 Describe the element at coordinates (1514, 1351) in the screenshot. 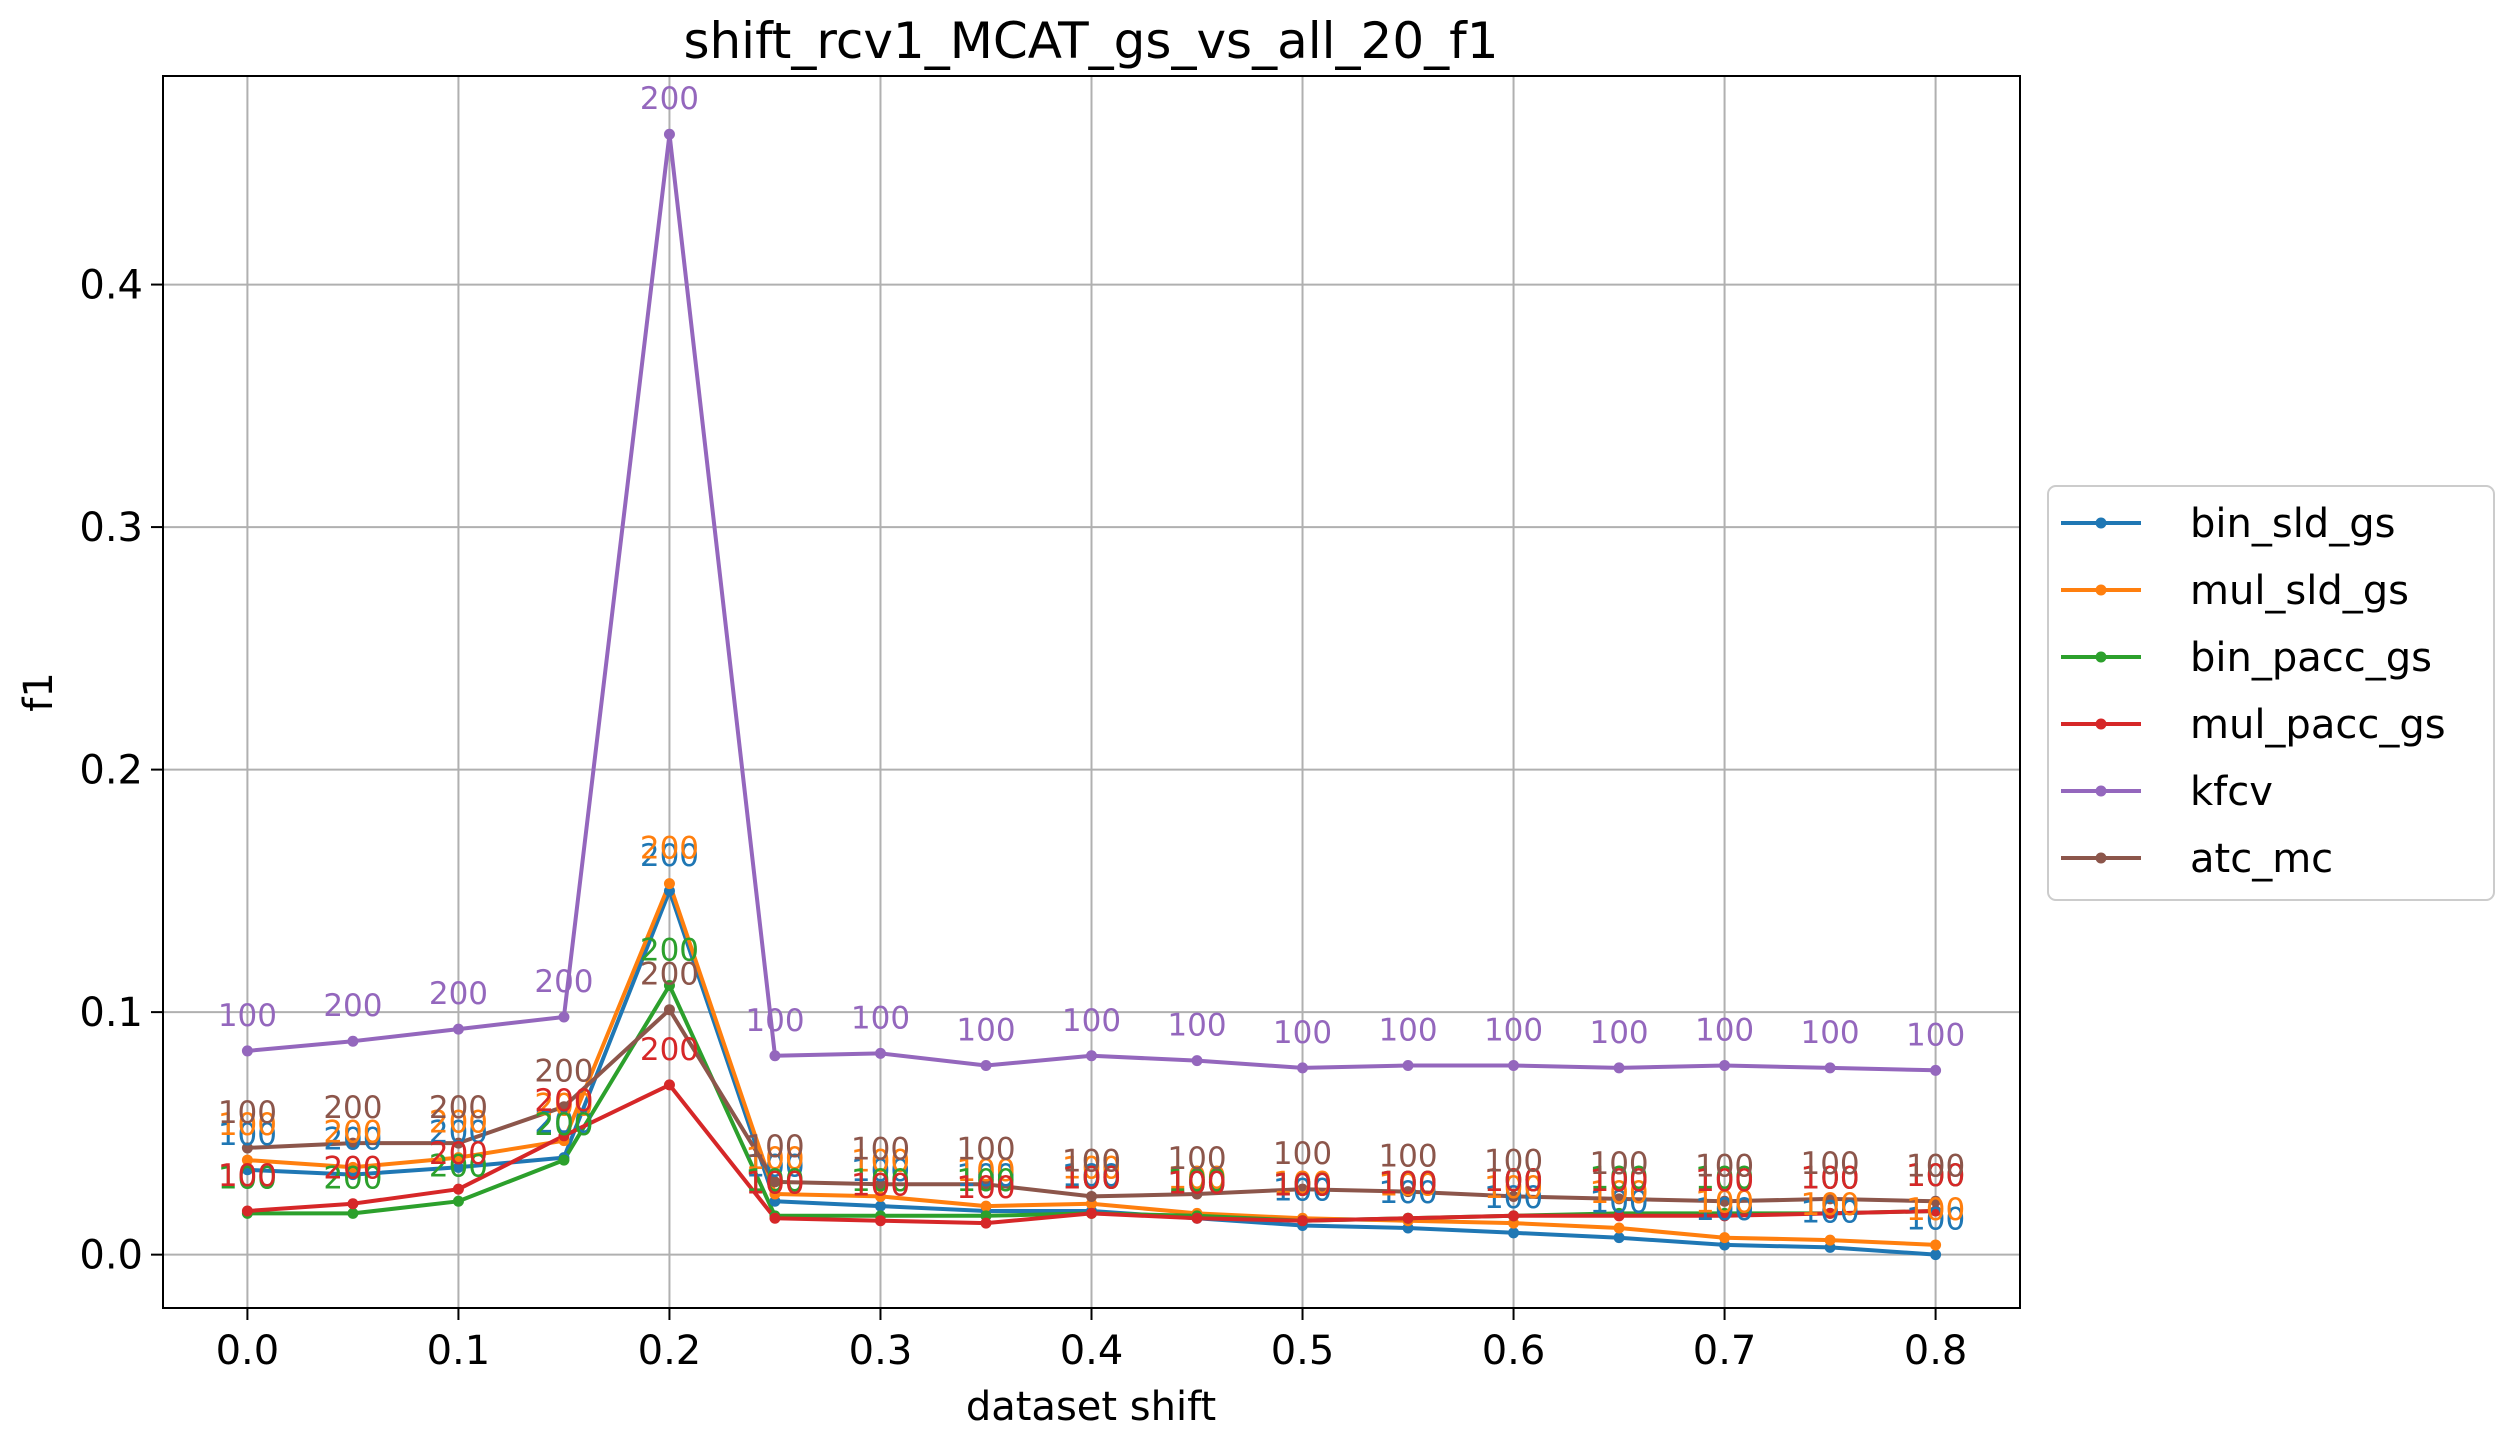

I see `x-tick-label: 0.6` at that location.